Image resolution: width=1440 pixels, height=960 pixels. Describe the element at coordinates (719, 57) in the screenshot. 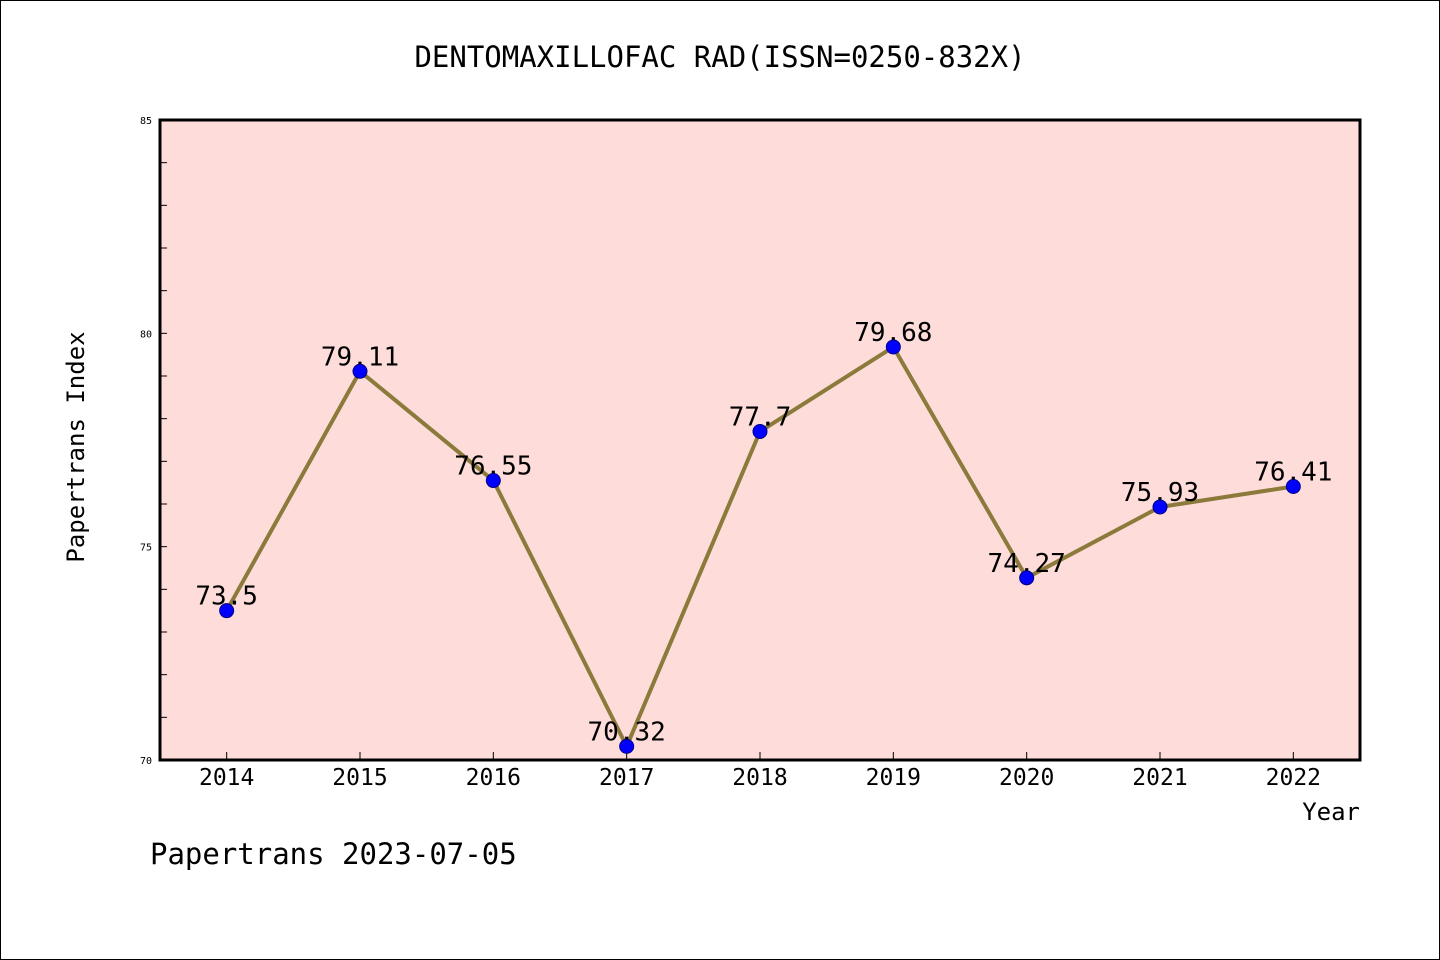

I see `chart-title: DENTOMAXILLOFAC RAD(ISSN=0250-832X)` at that location.